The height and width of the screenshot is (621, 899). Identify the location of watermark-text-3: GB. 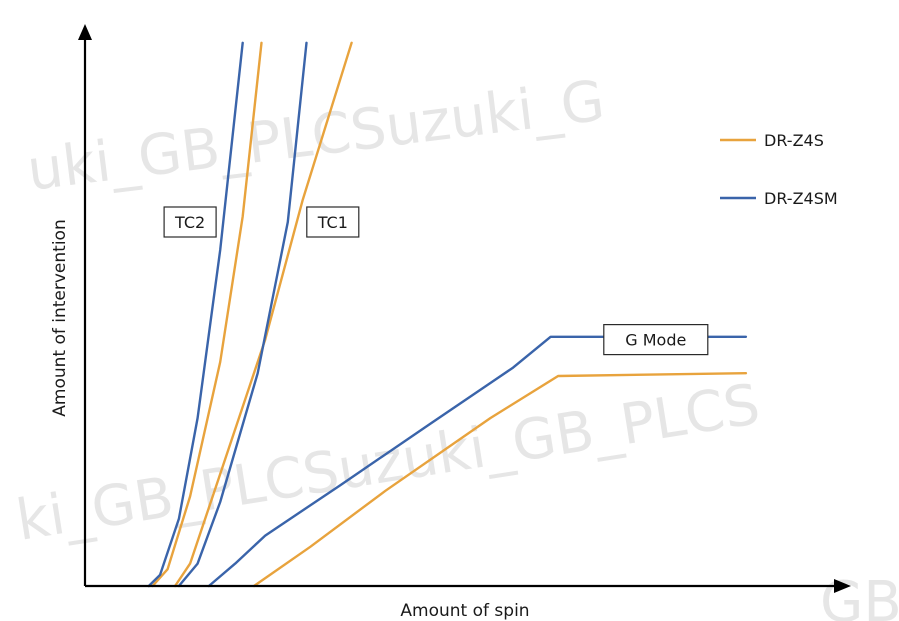
(859, 595).